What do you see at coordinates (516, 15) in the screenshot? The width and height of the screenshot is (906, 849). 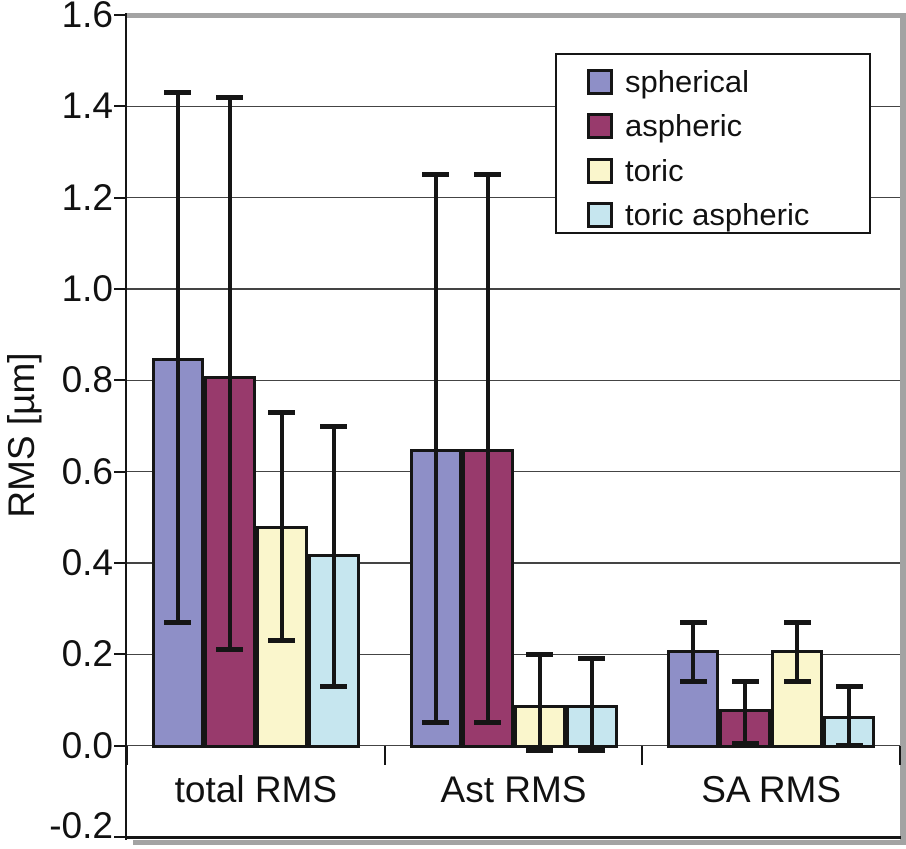 I see `plot-border-top` at bounding box center [516, 15].